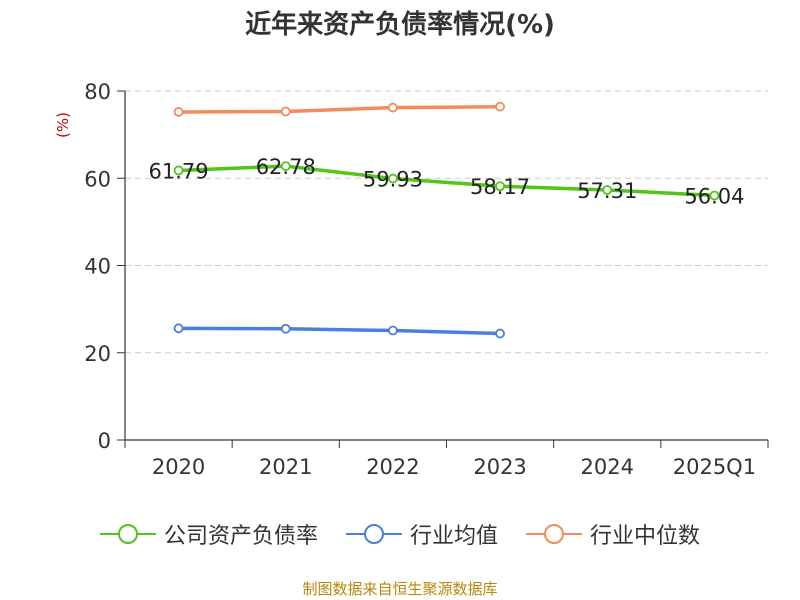 This screenshot has width=800, height=600. I want to click on x-tick-label: 2025Q1, so click(714, 467).